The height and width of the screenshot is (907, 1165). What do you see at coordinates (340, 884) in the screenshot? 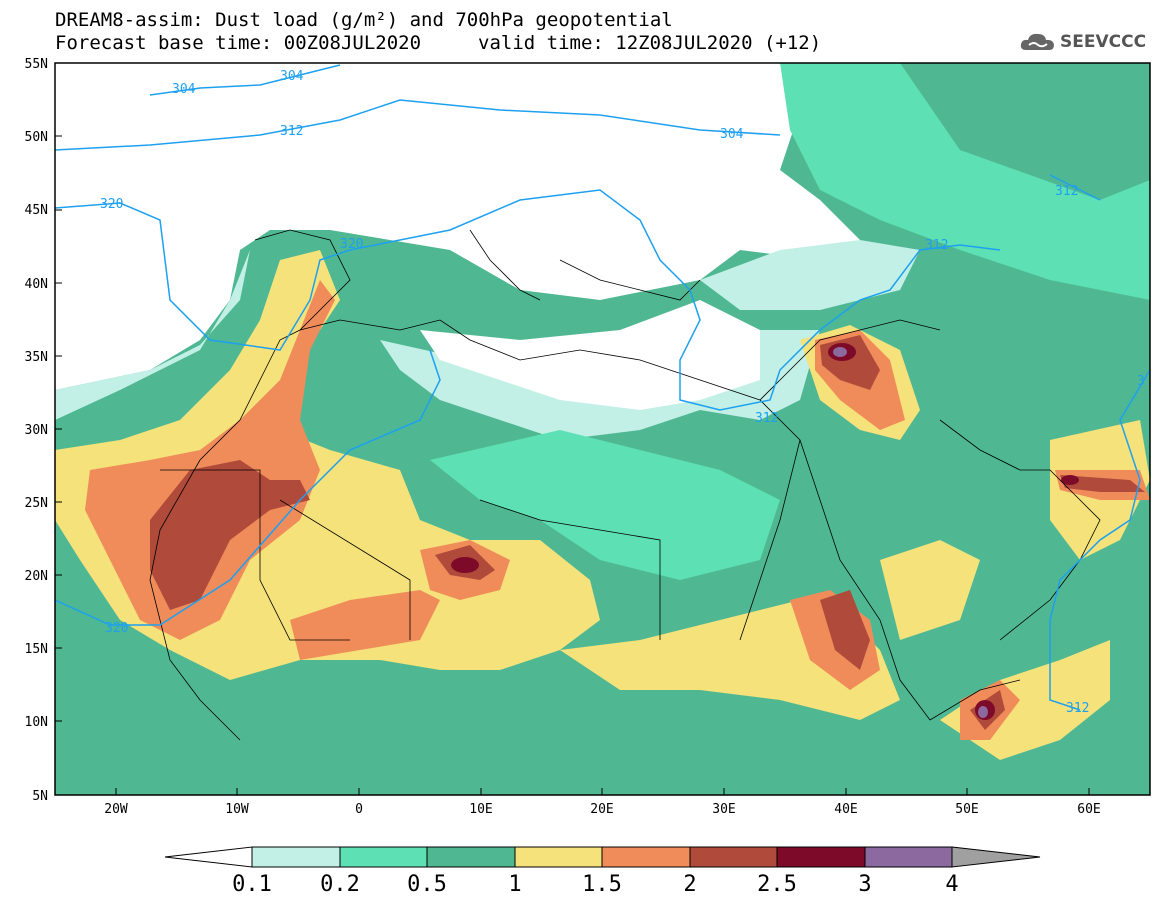
I see `colorbar-label: 0.2` at bounding box center [340, 884].